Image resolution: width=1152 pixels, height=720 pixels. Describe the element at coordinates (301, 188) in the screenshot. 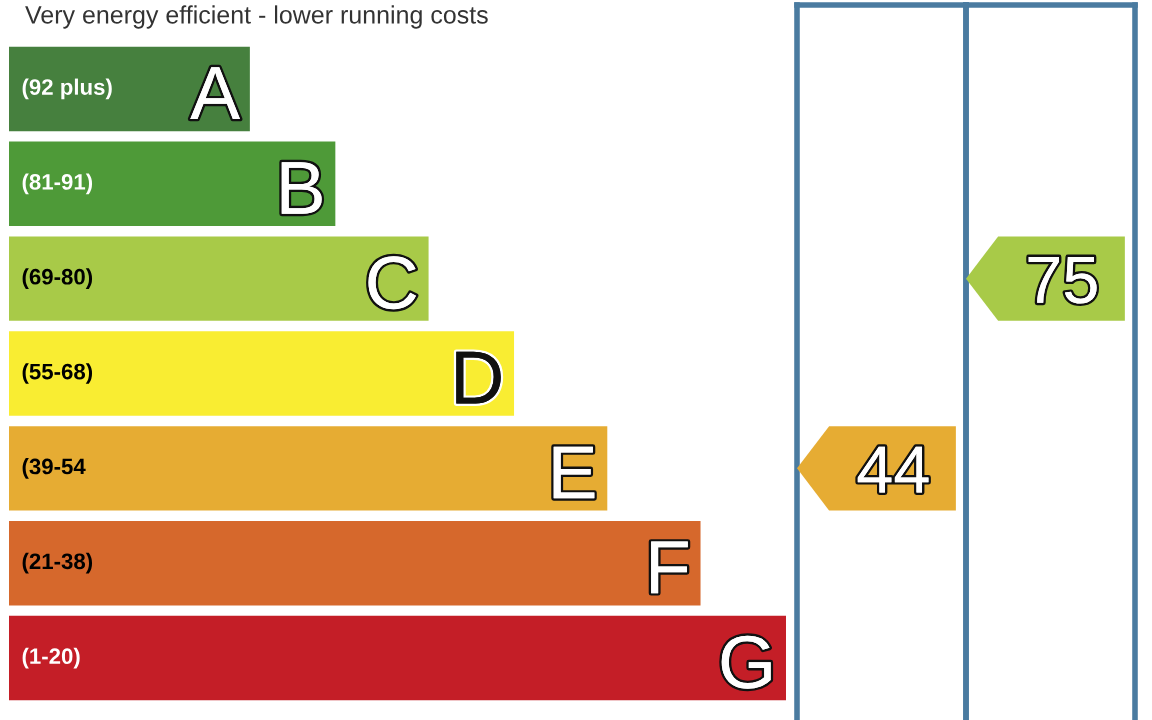

I see `y-tick-label: B` at that location.